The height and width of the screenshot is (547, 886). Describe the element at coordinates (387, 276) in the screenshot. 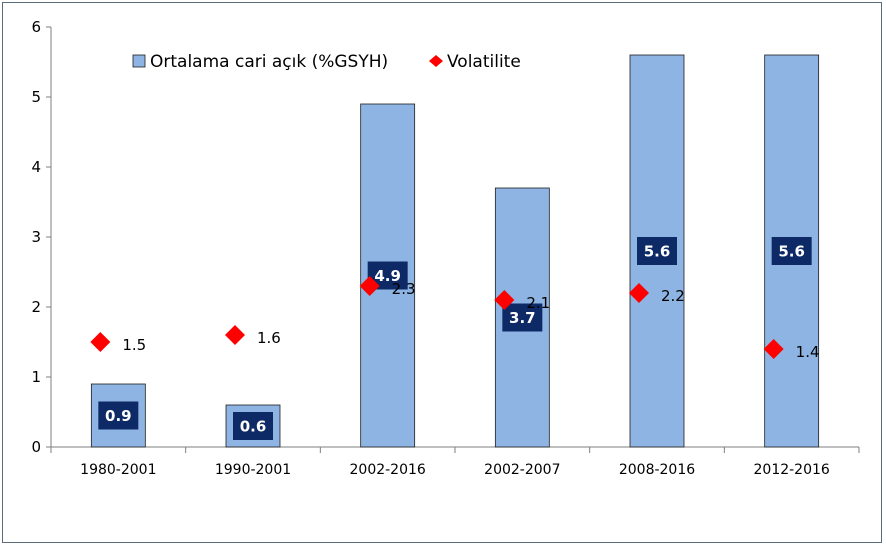

I see `bar-value-label: 4.9` at that location.